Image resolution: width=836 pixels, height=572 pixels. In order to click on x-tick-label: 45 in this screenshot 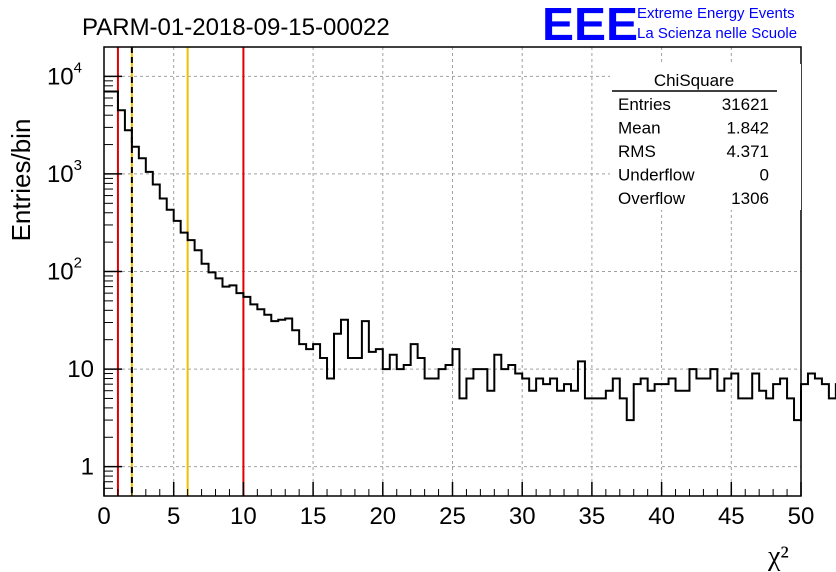, I will do `click(731, 516)`.